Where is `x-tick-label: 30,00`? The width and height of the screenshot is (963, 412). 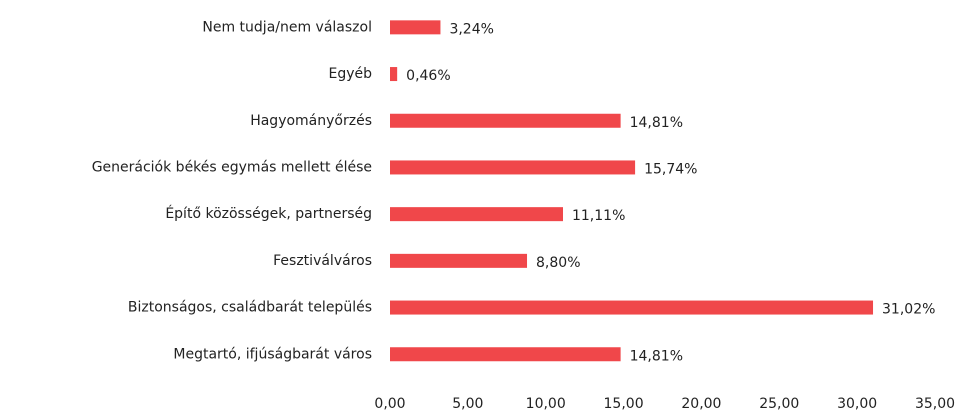 x-tick-label: 30,00 is located at coordinates (857, 404).